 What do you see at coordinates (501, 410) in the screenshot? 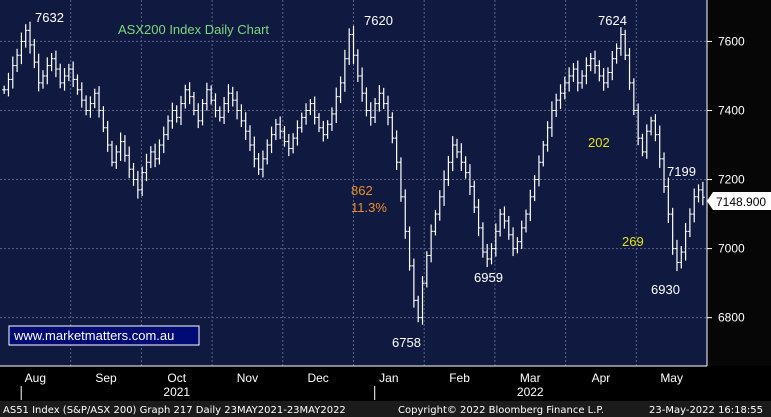
I see `footer-copyright: Copyright© 2022 Bloomberg Finance L.P.` at bounding box center [501, 410].